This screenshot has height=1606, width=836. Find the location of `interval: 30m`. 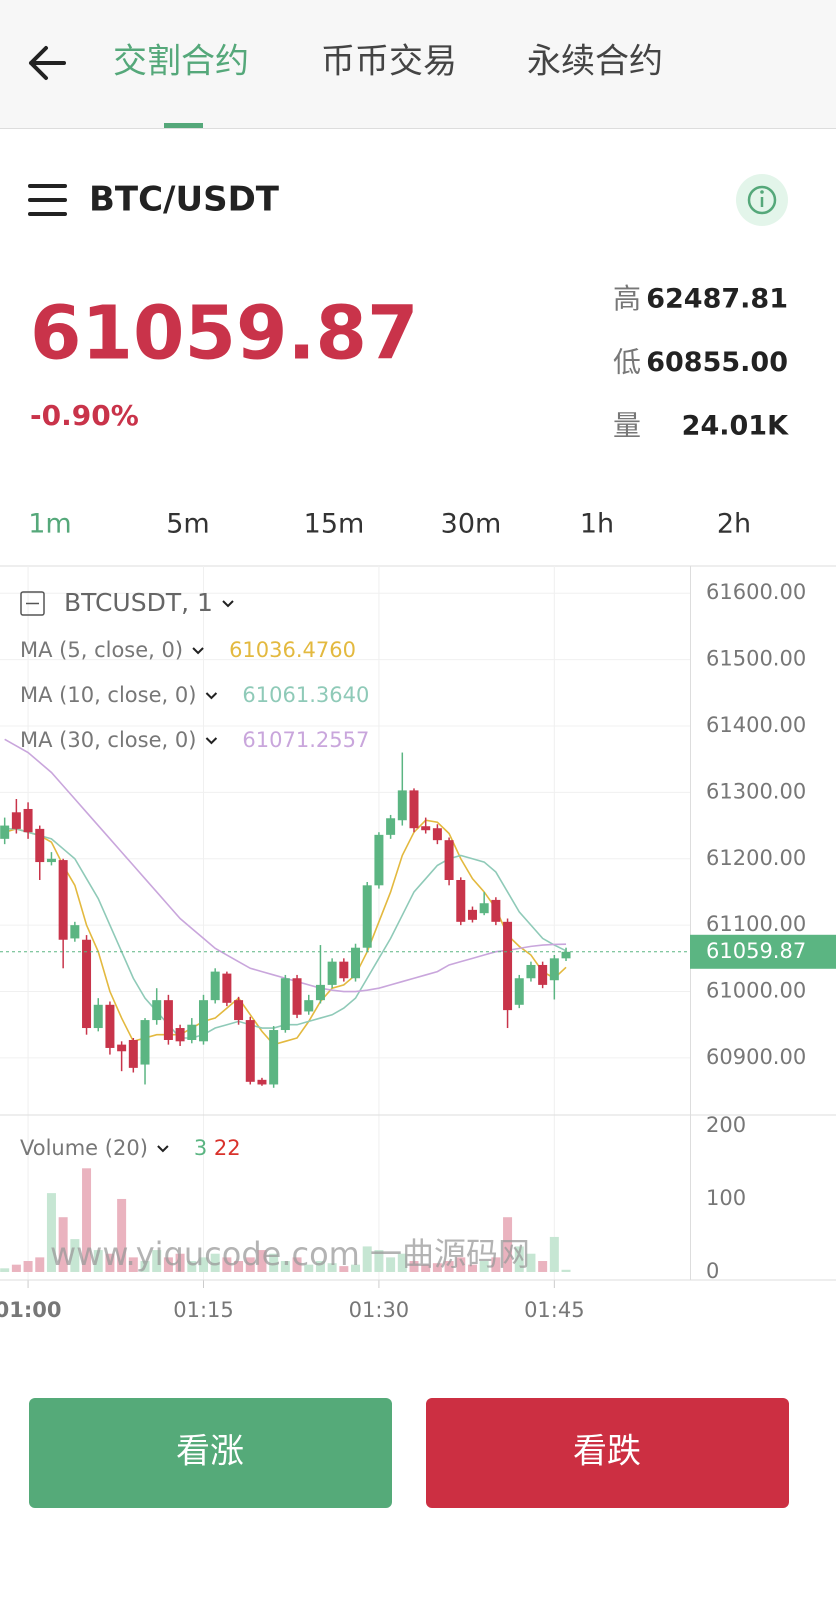

interval: 30m is located at coordinates (471, 524).